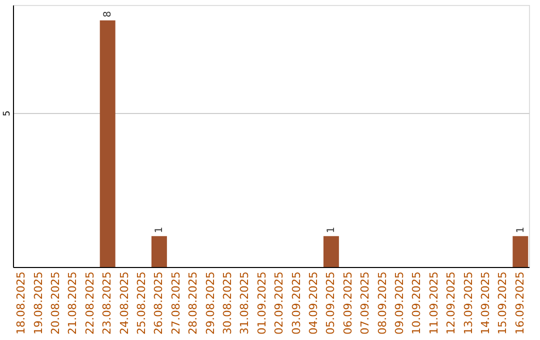 This screenshot has width=540, height=340. Describe the element at coordinates (347, 303) in the screenshot. I see `x-tick-label: 06.09.2025` at that location.